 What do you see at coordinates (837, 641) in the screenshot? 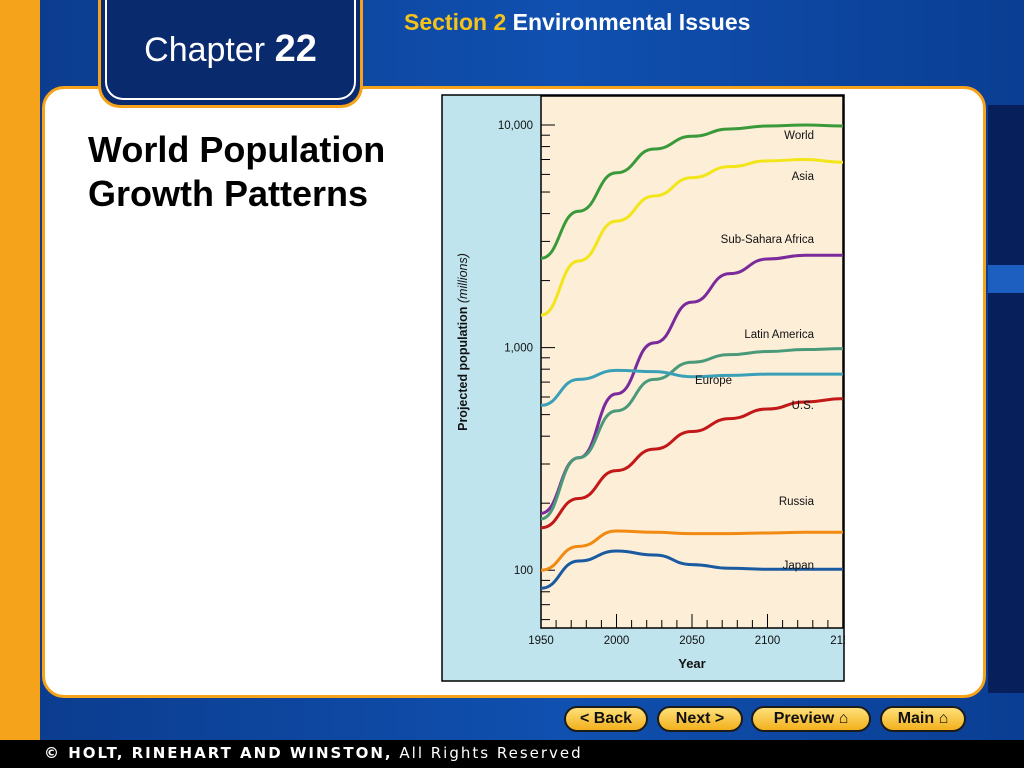
I see `x-tick-label: 2150` at bounding box center [837, 641].